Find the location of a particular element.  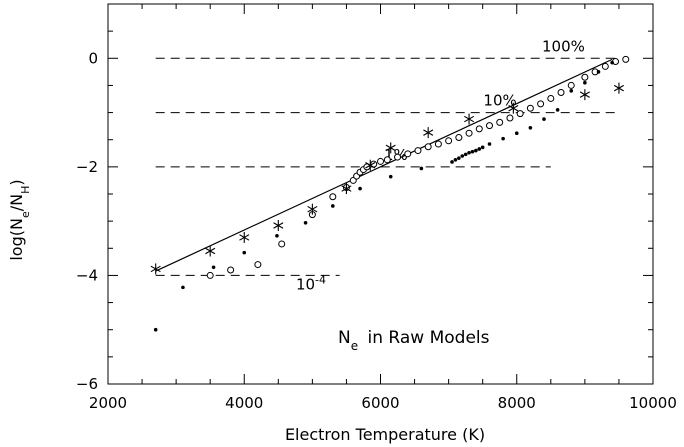

x-tick-label: 6000 is located at coordinates (380, 403).